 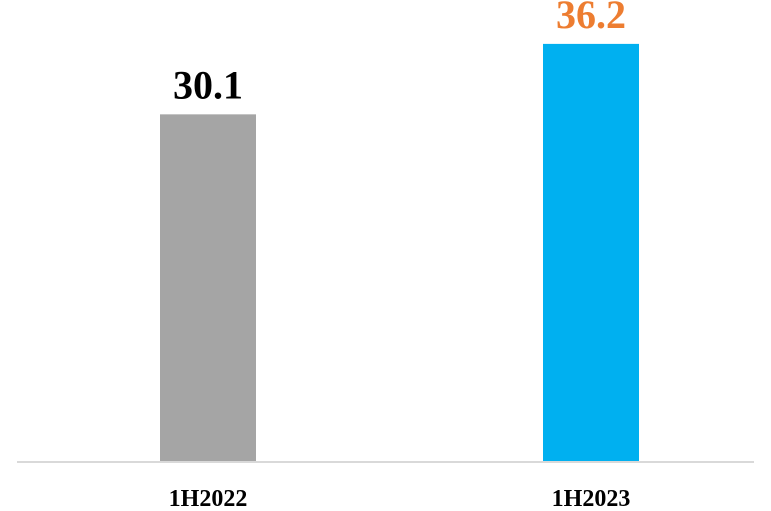 I want to click on bar-1h2023, so click(x=591, y=252).